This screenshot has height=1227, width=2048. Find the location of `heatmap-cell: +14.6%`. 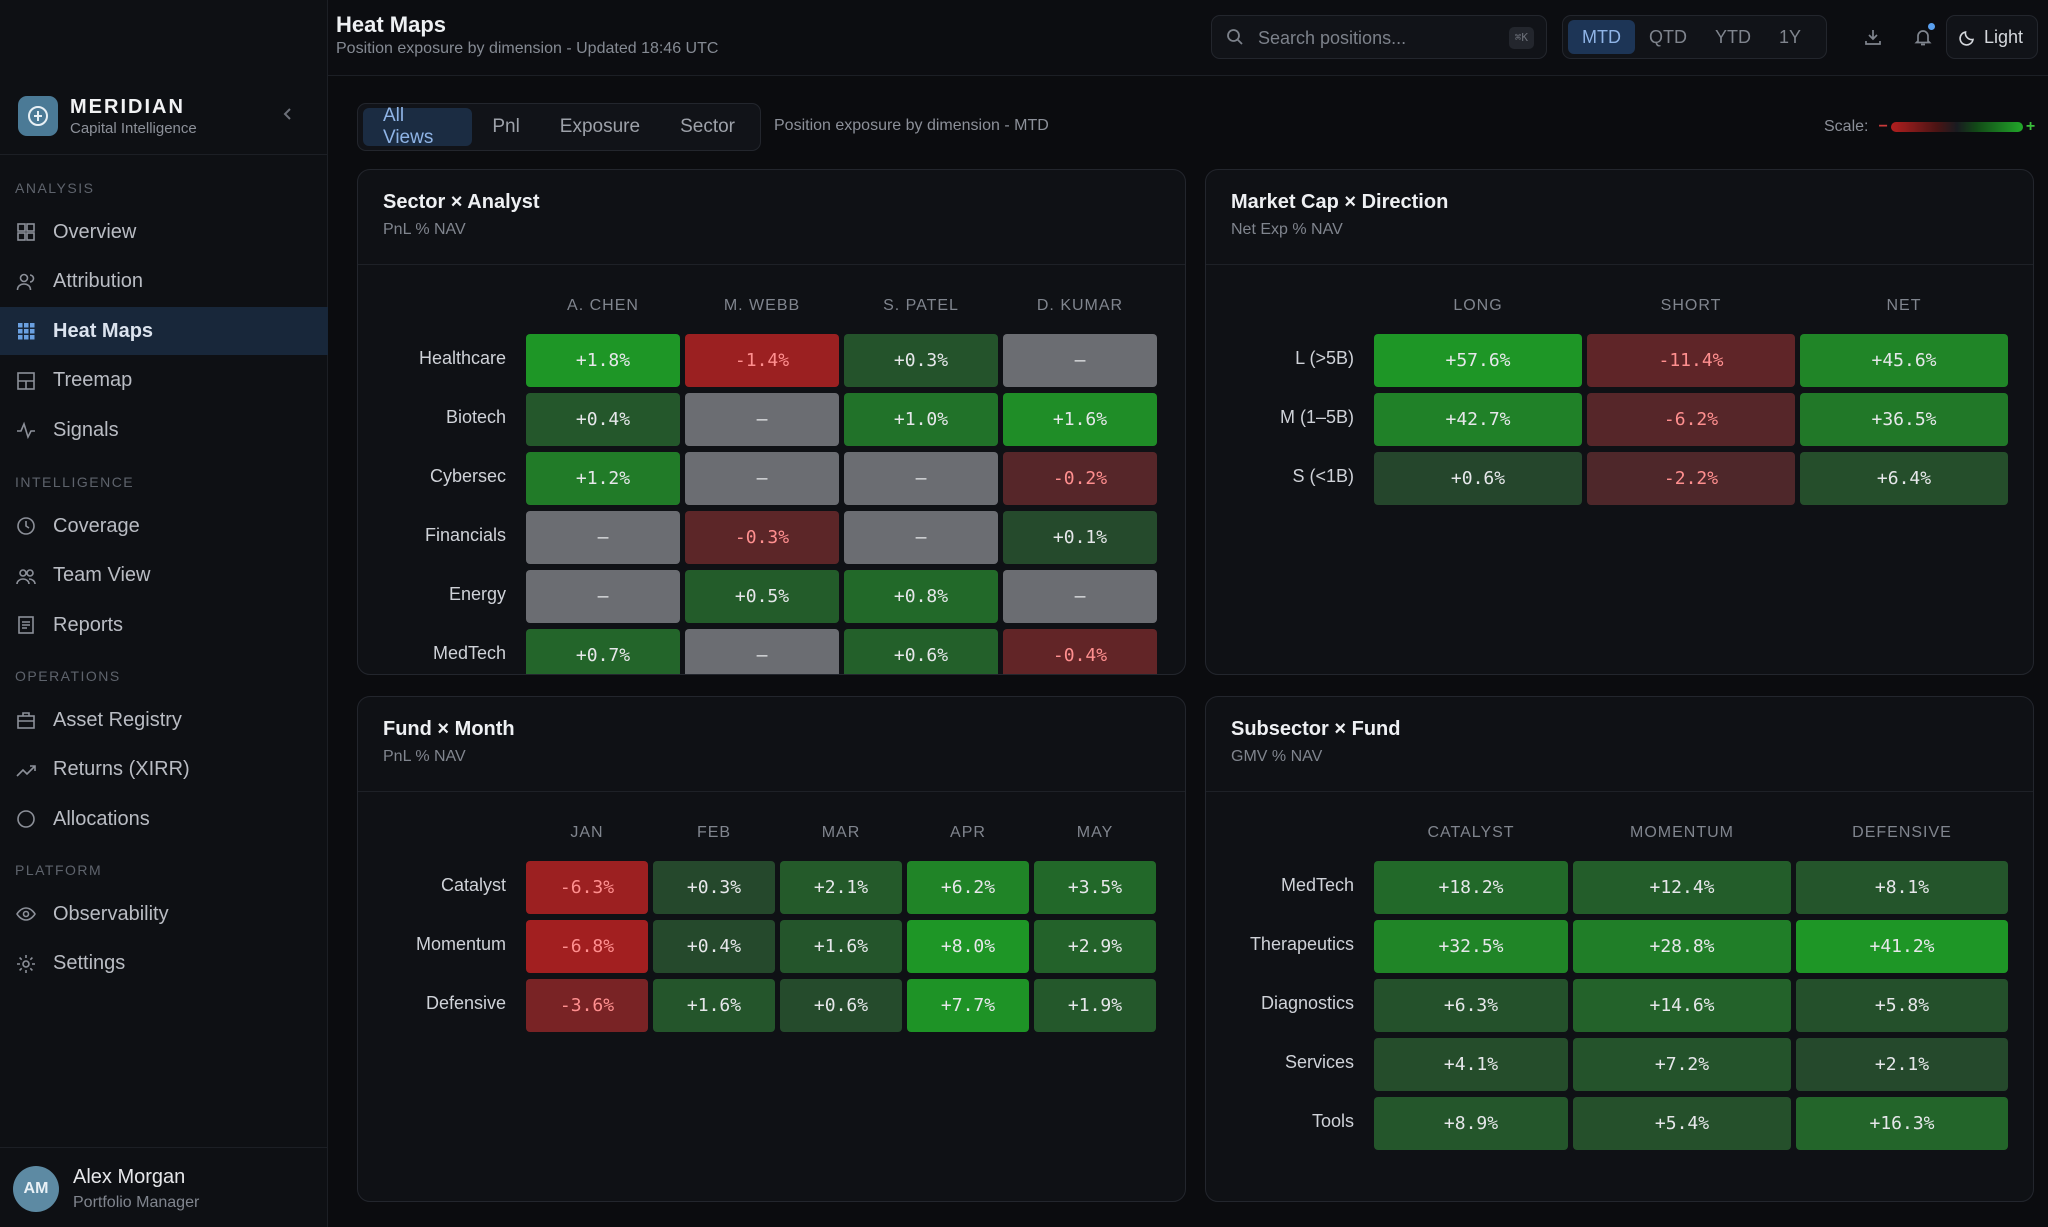

heatmap-cell: +14.6% is located at coordinates (1682, 1005).